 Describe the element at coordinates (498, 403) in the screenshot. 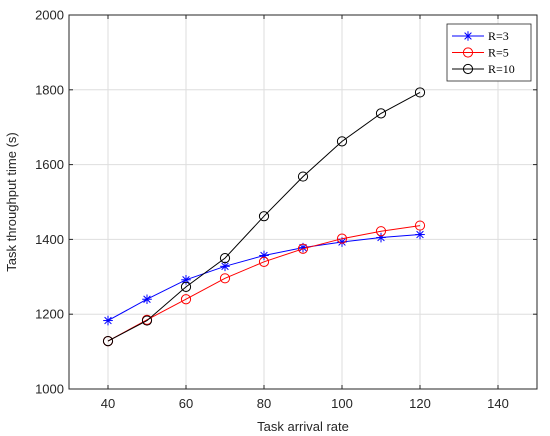

I see `x-tick-label: 140` at that location.